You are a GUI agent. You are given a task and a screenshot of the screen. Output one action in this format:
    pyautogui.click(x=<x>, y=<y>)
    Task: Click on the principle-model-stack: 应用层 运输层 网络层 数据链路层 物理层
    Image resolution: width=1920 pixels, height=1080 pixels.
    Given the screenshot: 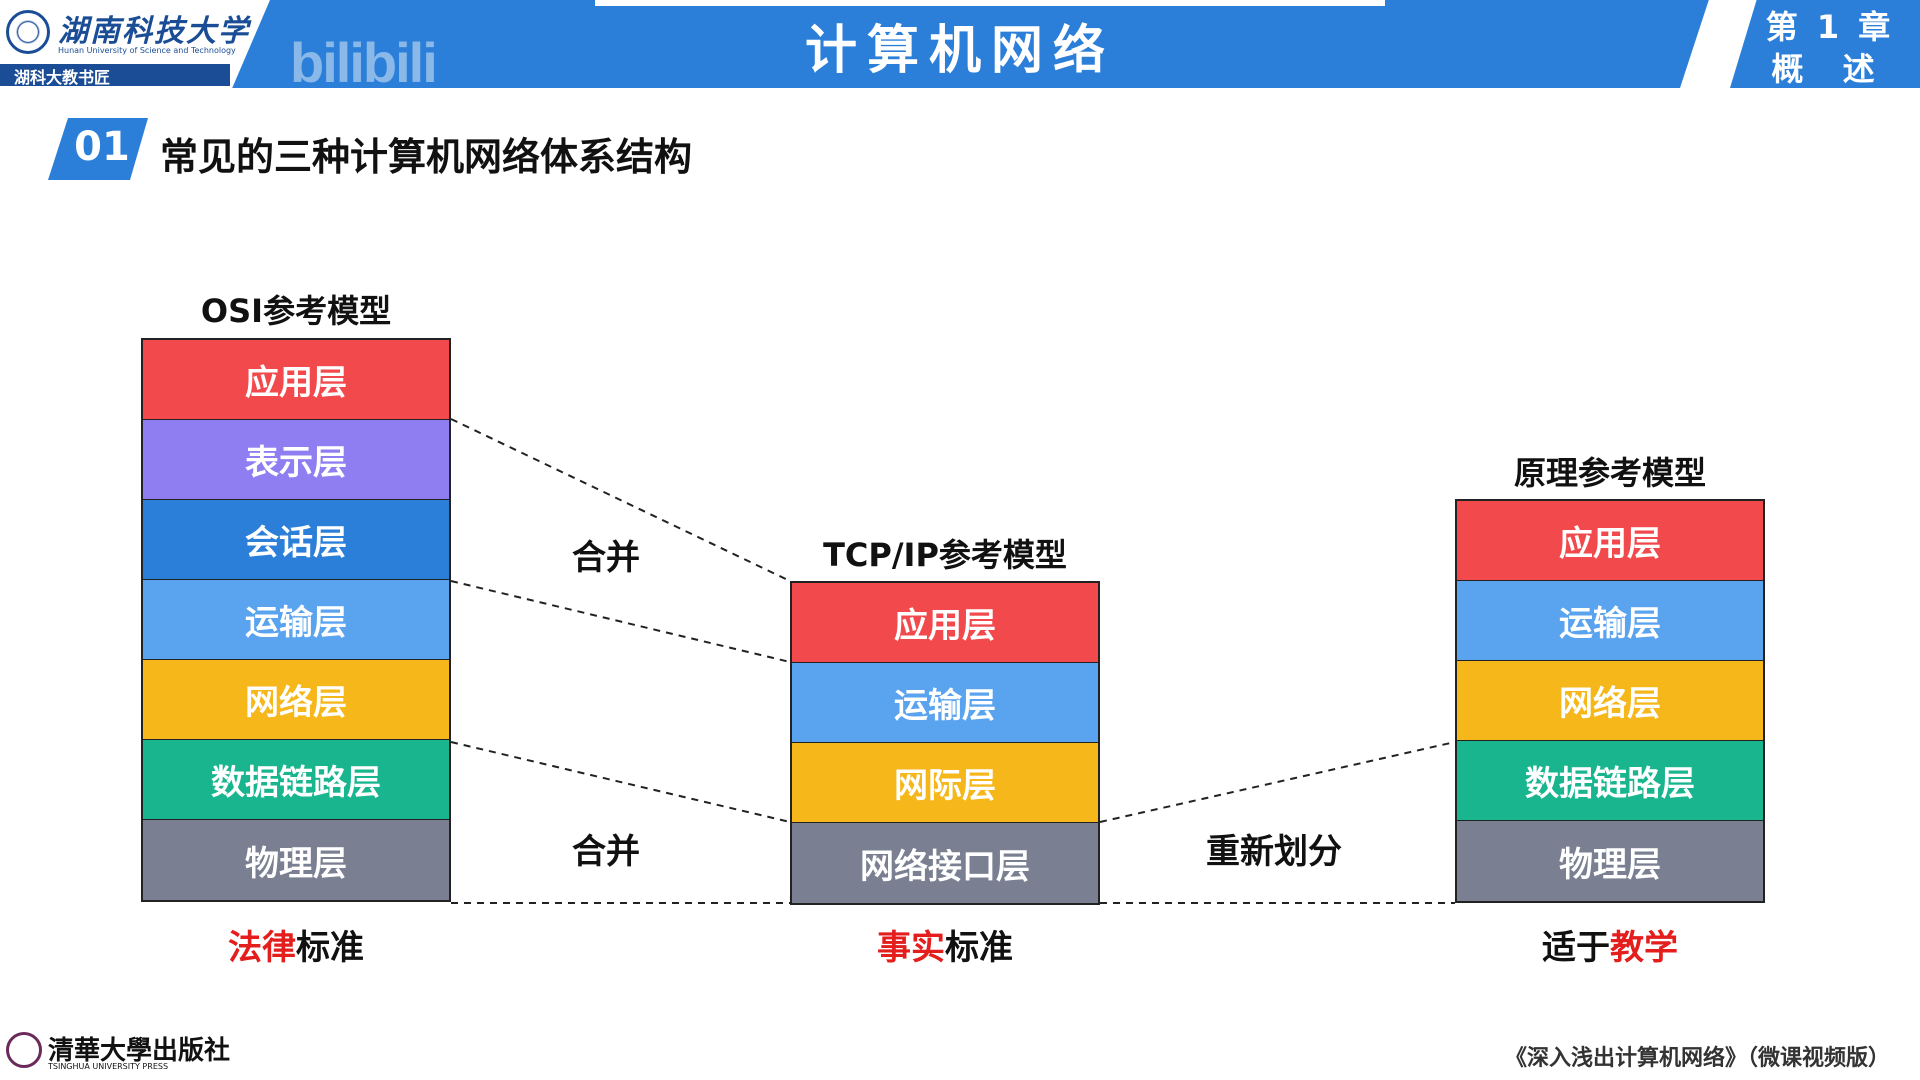 What is the action you would take?
    pyautogui.click(x=1610, y=701)
    